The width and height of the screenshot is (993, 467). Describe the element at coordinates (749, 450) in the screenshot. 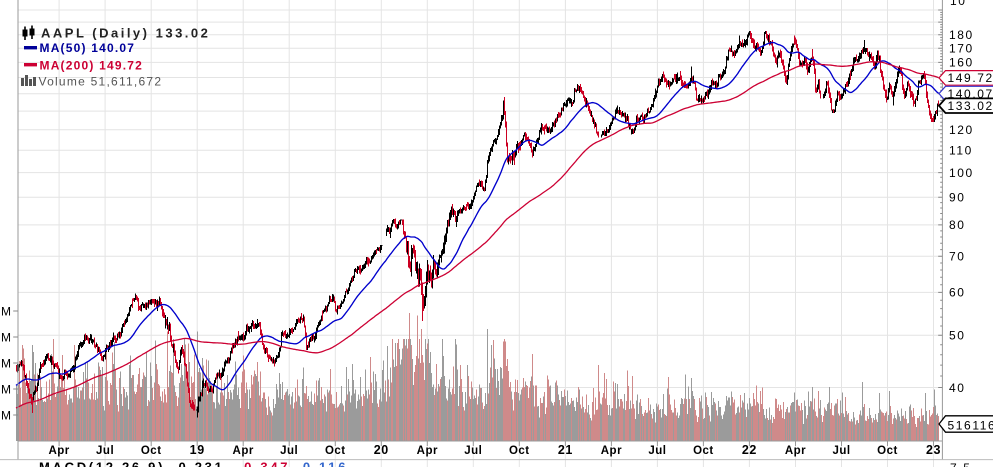

I see `svg-text: 22` at that location.